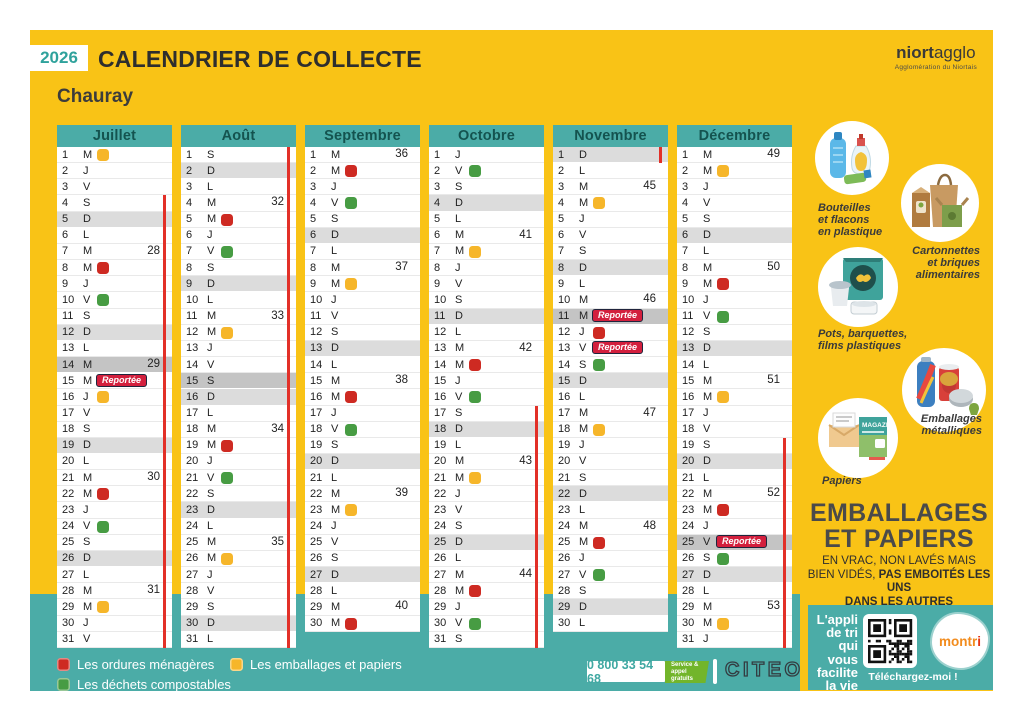 Image resolution: width=1024 pixels, height=724 pixels. What do you see at coordinates (610, 381) in the screenshot?
I see `sunday-row: 15 D` at bounding box center [610, 381].